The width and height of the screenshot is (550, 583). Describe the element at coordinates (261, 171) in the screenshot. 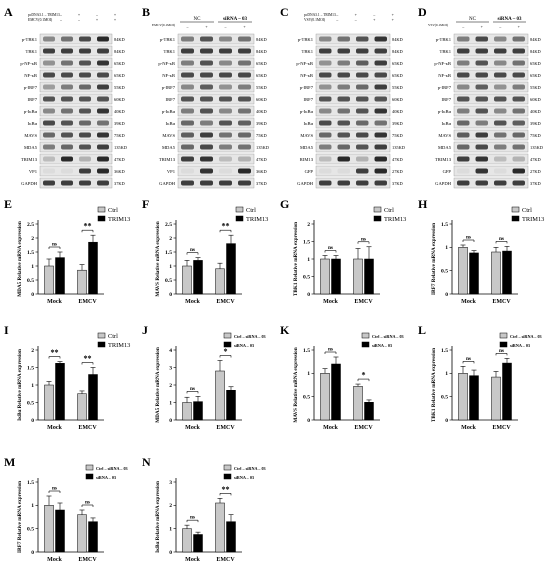

I see `blot-kd-label: 36KD` at that location.